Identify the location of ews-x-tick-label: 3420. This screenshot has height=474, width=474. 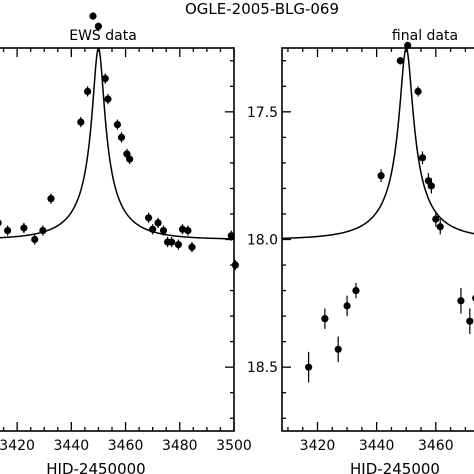
(17, 446).